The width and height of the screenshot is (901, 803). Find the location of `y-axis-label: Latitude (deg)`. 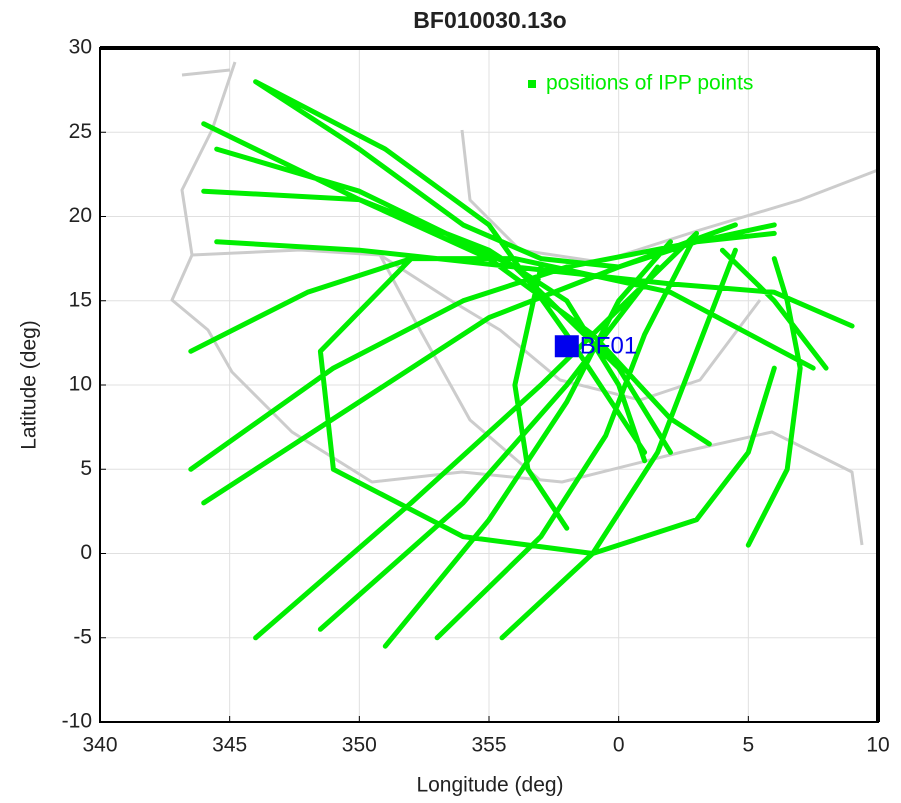

y-axis-label: Latitude (deg) is located at coordinates (29, 385).